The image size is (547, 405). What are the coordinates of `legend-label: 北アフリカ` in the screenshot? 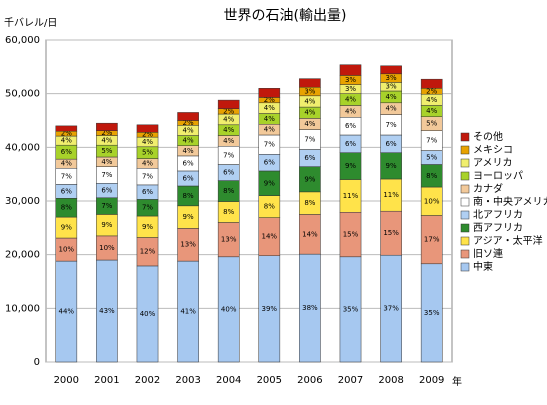 It's located at (498, 215).